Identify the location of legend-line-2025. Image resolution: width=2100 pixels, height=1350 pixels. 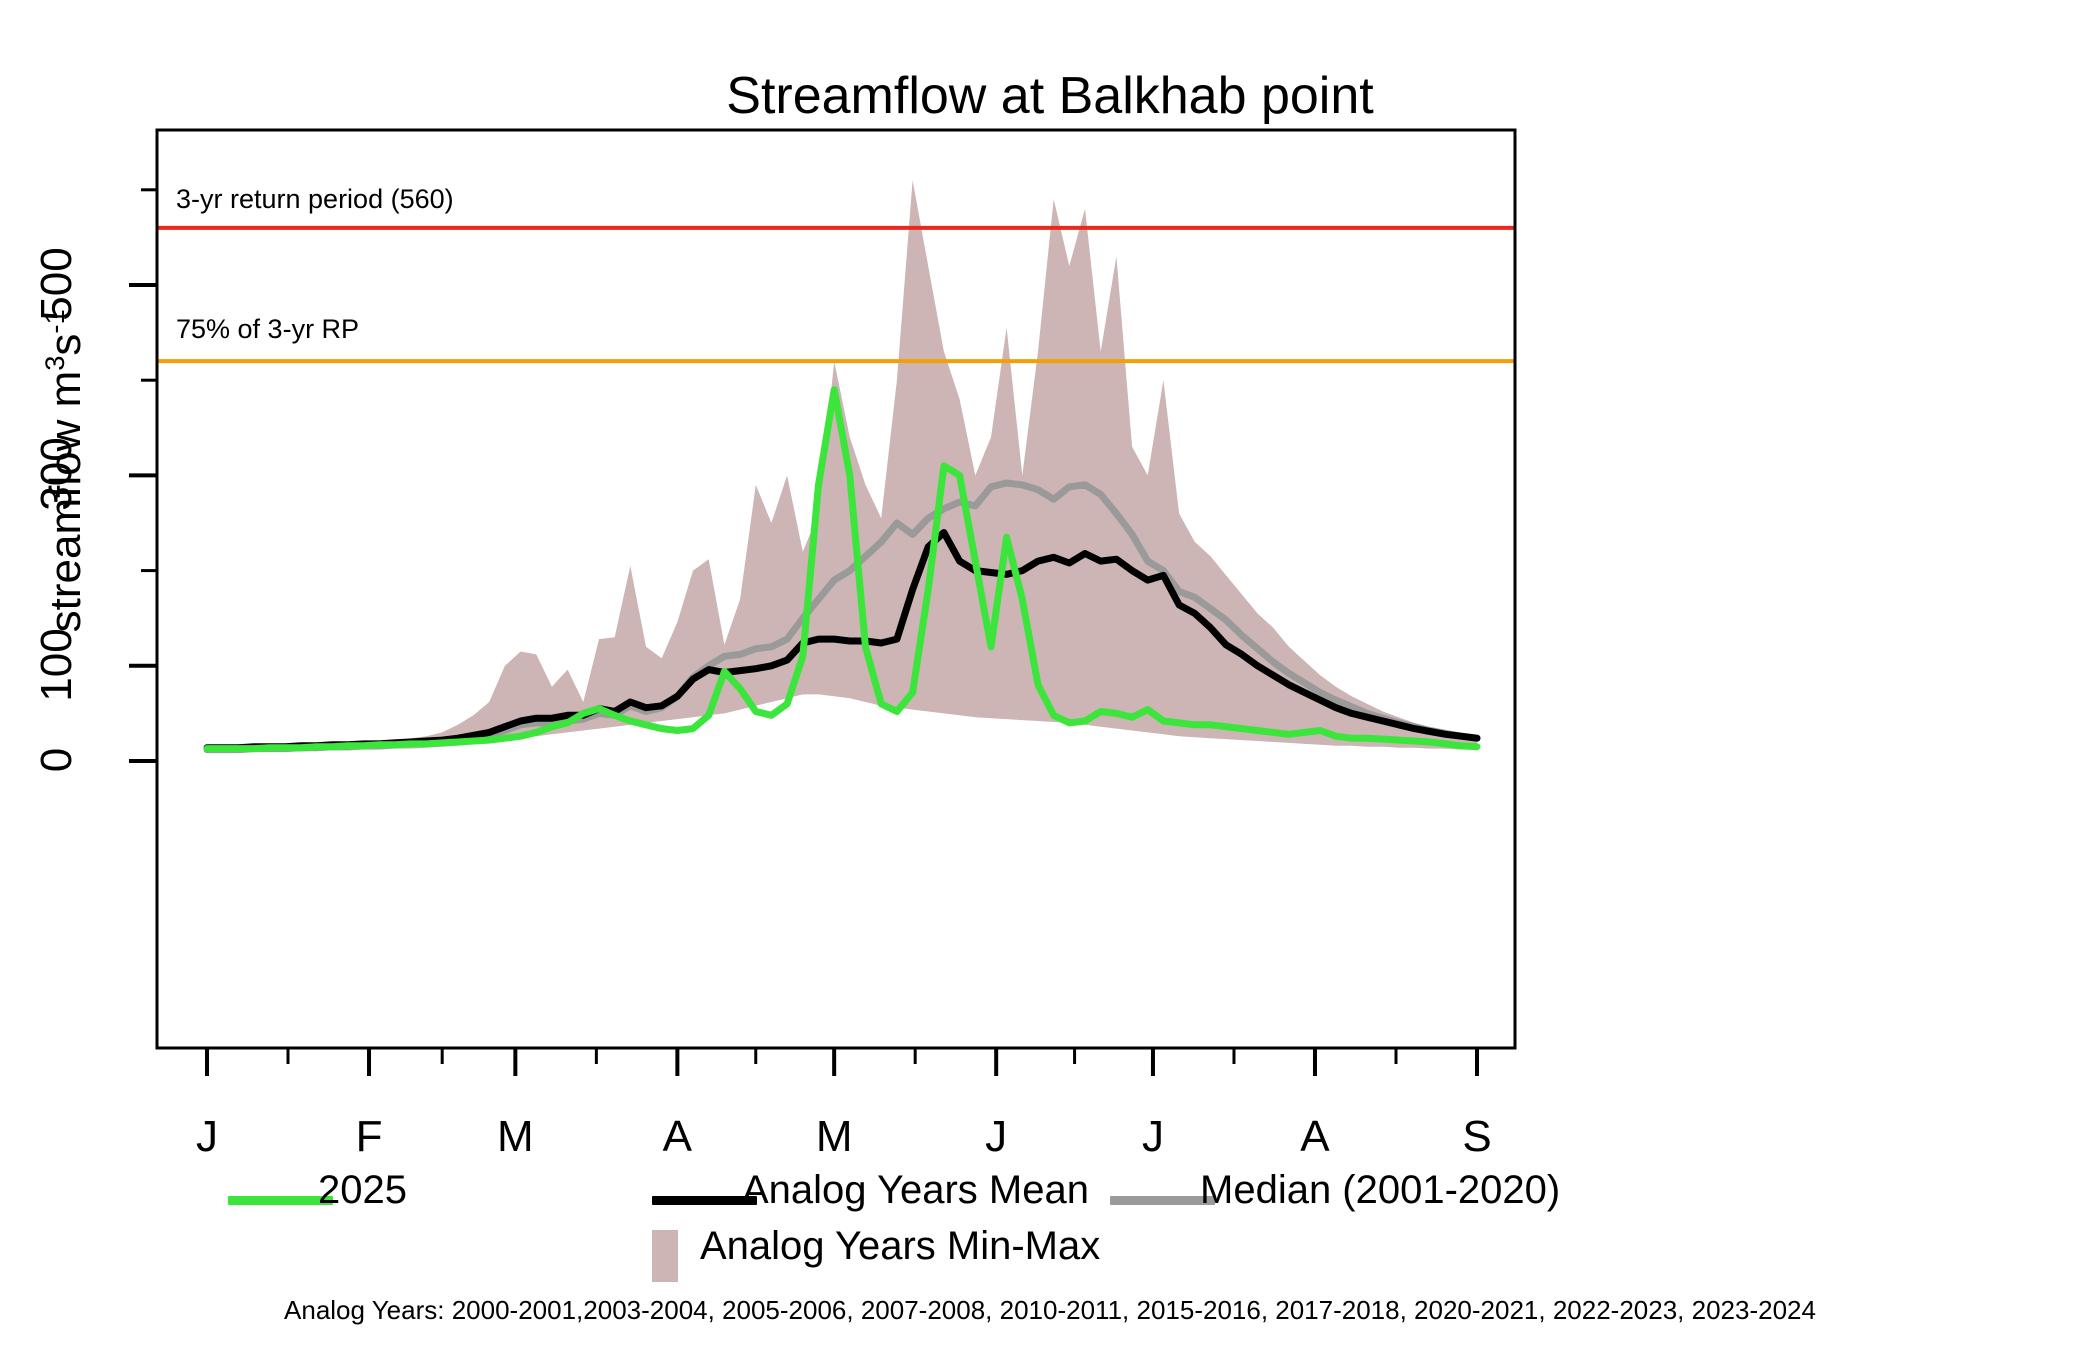
(280, 1200).